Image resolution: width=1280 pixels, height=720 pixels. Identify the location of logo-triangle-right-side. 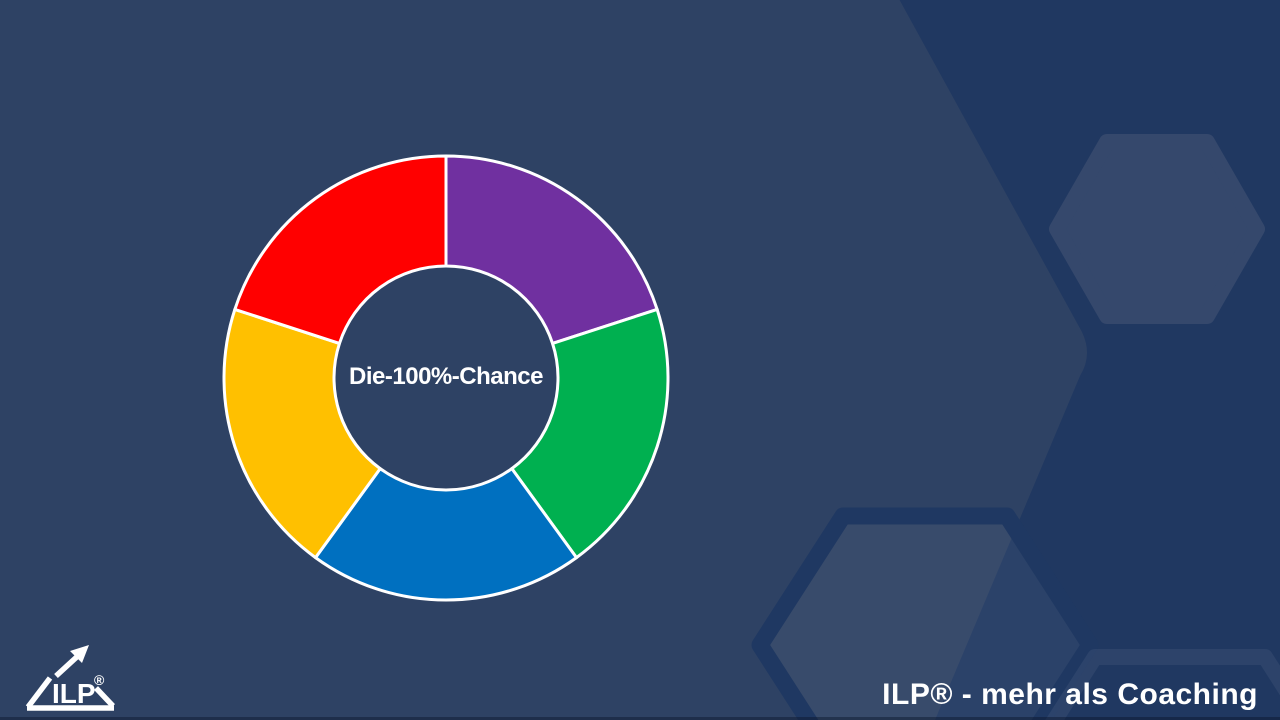
(104, 697).